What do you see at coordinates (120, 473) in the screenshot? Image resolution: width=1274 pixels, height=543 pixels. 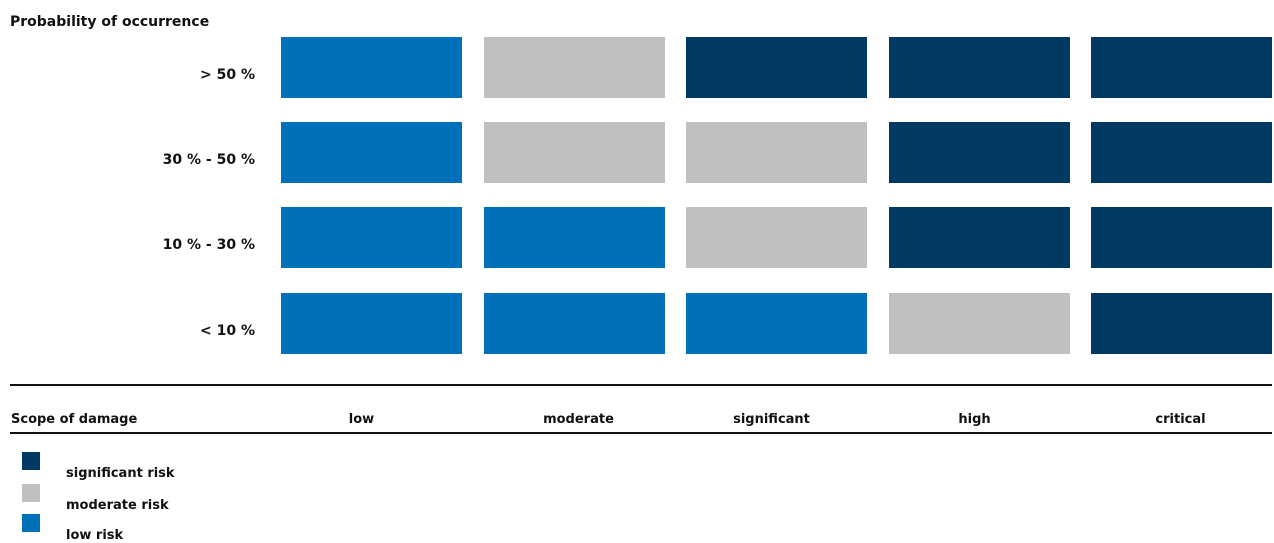 I see `legend-label-significant: significant risk` at bounding box center [120, 473].